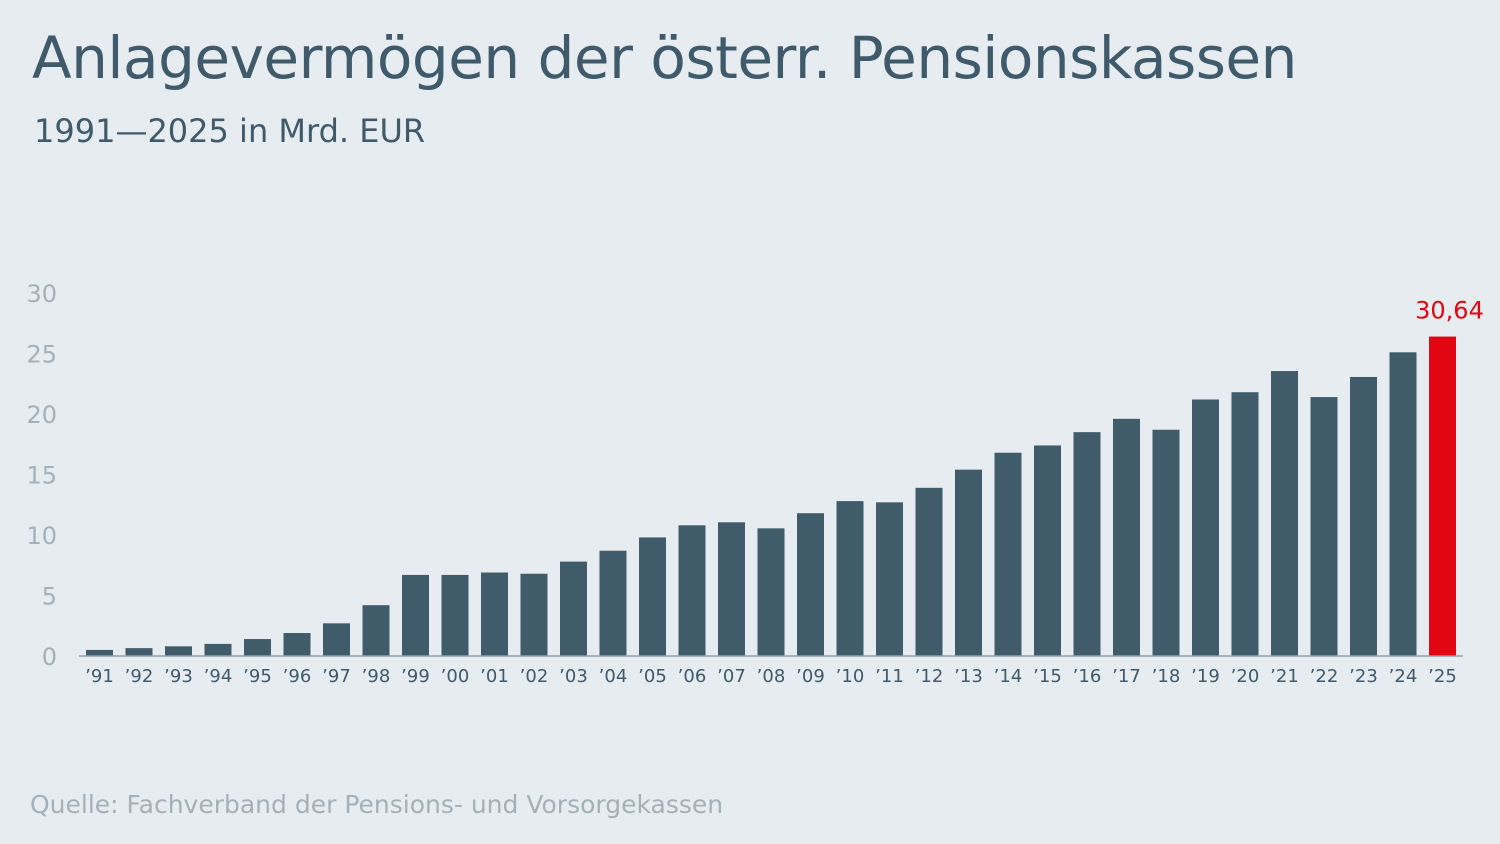 The height and width of the screenshot is (844, 1500). I want to click on x-tick-label: ’13, so click(968, 676).